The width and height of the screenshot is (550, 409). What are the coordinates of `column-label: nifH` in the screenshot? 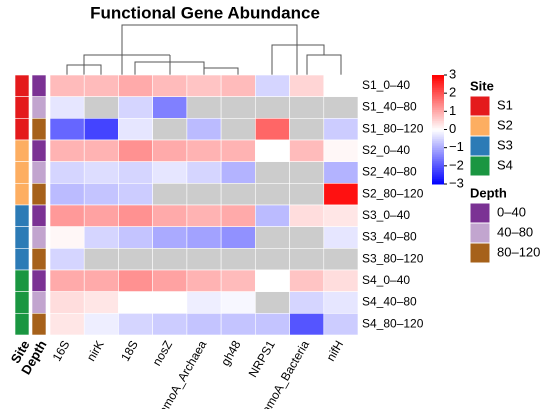 It's located at (334, 350).